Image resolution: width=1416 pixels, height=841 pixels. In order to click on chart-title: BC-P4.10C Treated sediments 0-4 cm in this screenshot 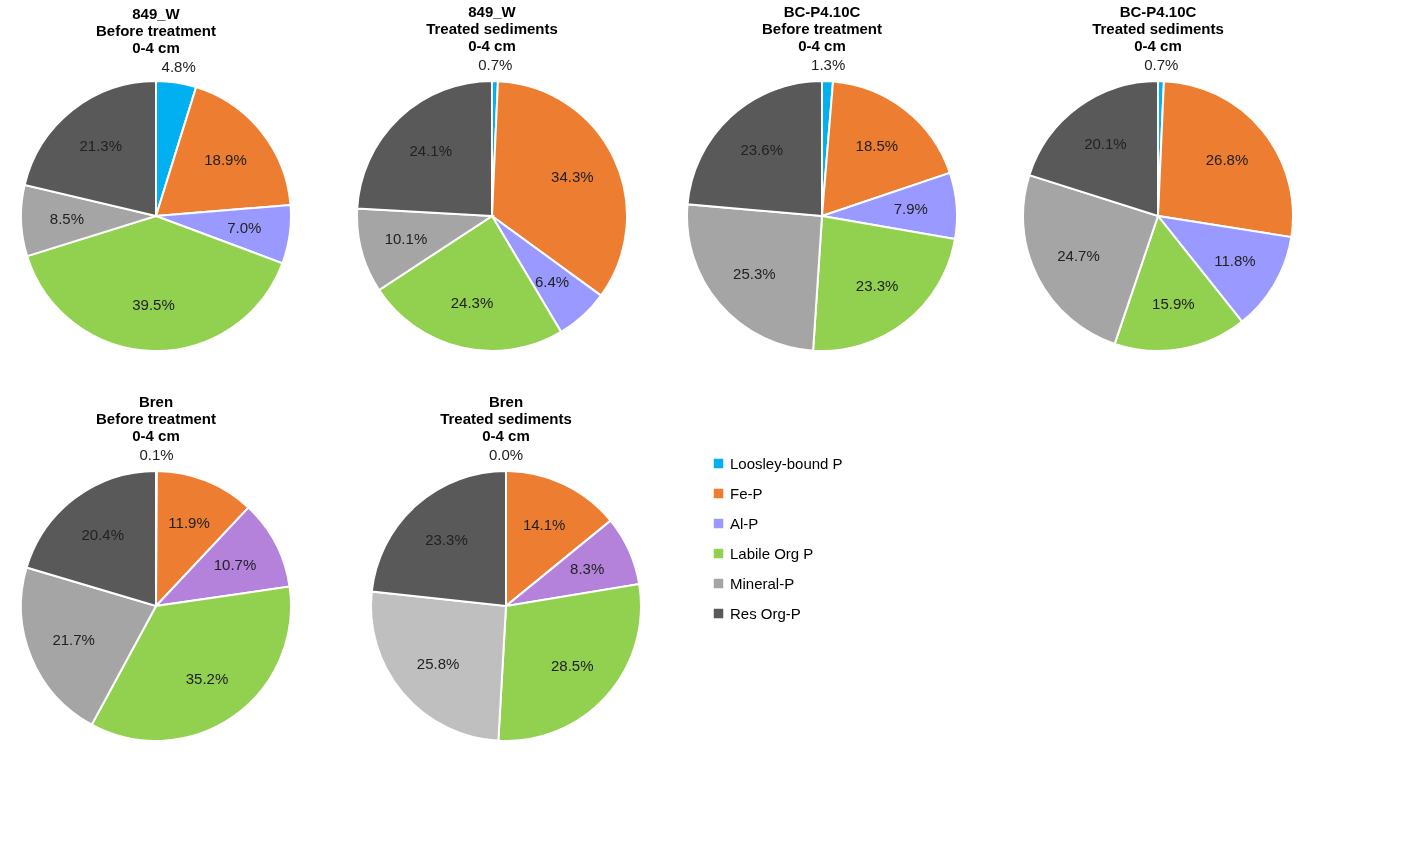, I will do `click(1158, 29)`.